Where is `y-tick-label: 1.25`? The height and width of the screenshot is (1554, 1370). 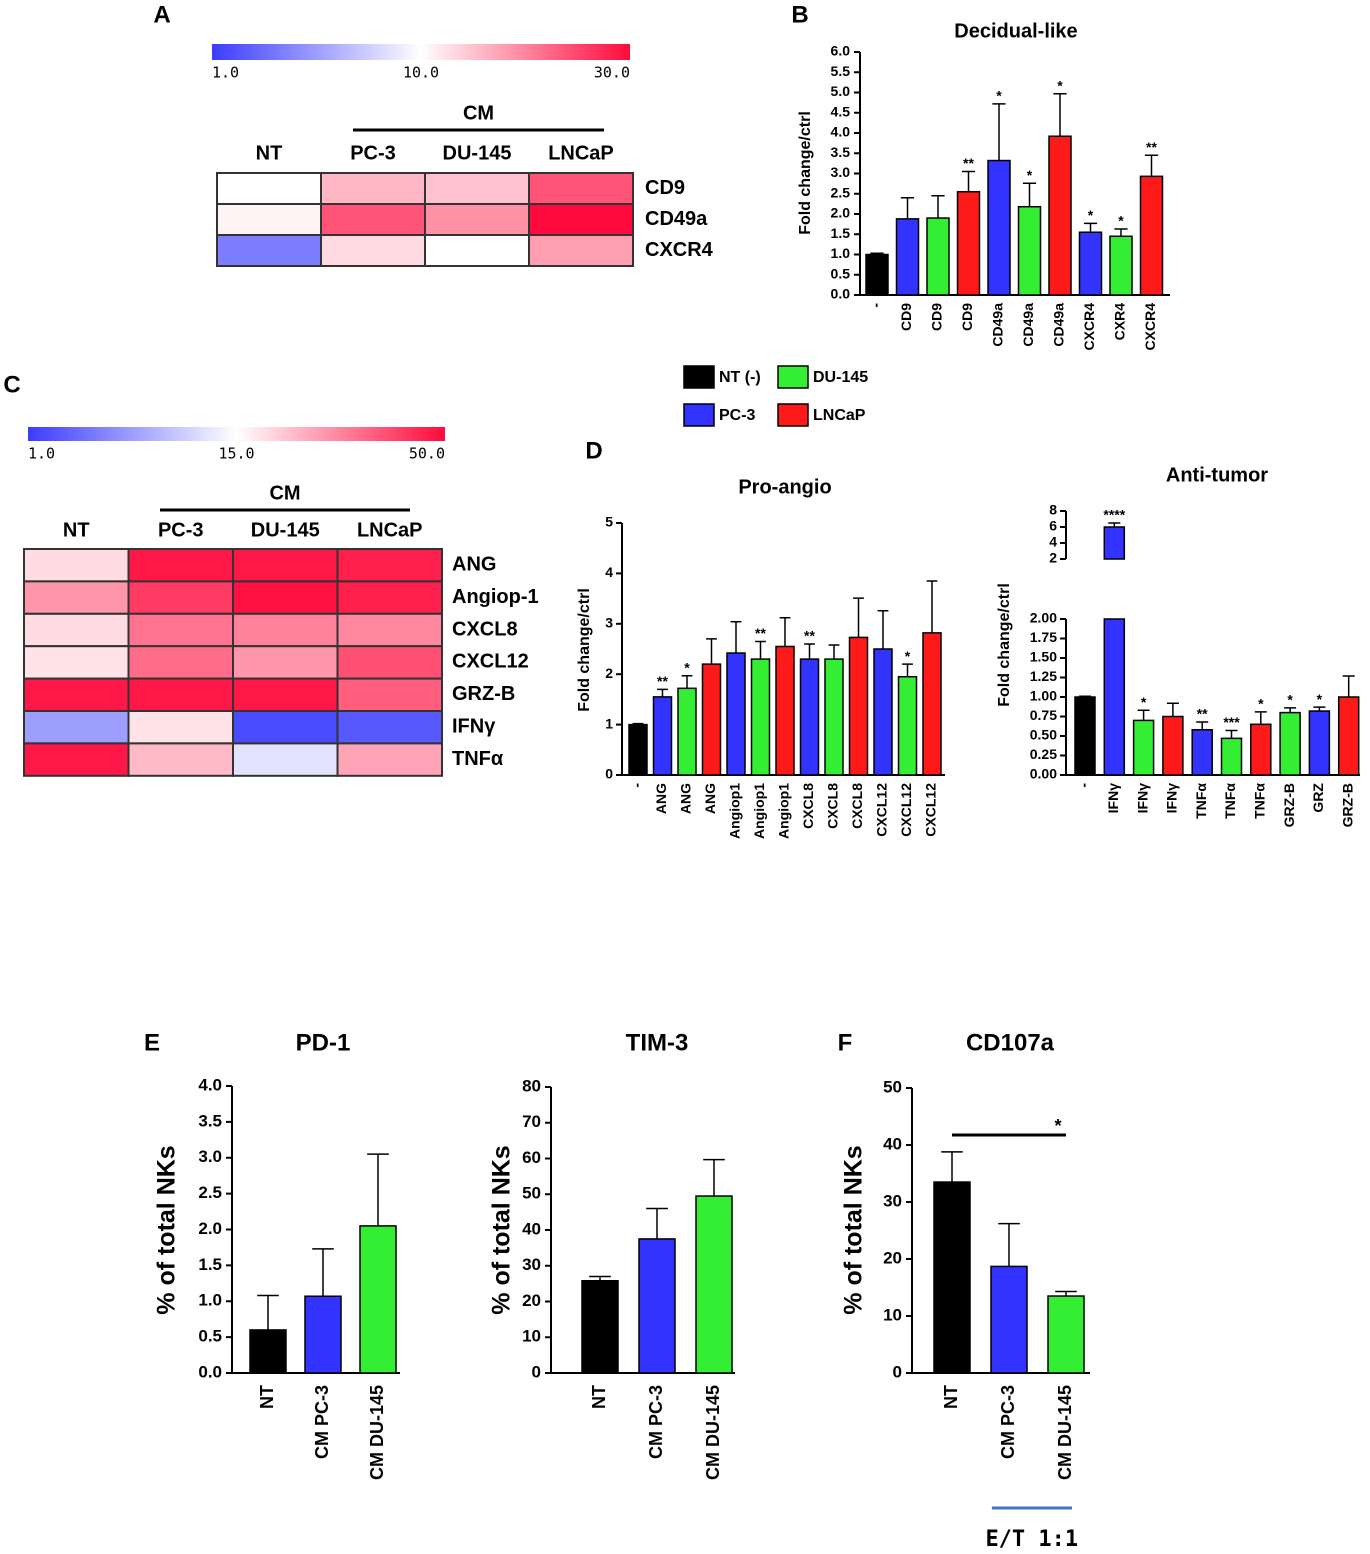 y-tick-label: 1.25 is located at coordinates (1043, 676).